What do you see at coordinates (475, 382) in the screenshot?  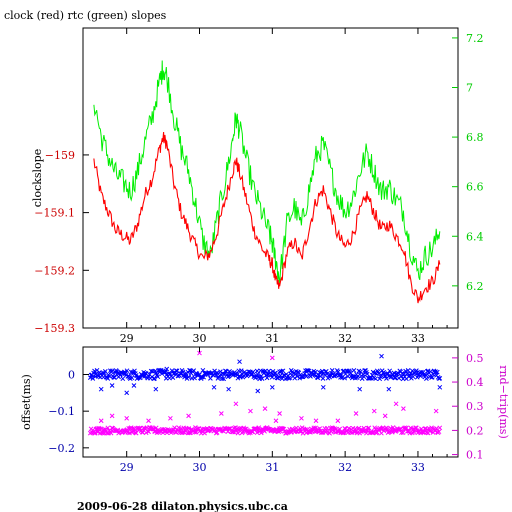 I see `y2-tick-label: 0.4` at bounding box center [475, 382].